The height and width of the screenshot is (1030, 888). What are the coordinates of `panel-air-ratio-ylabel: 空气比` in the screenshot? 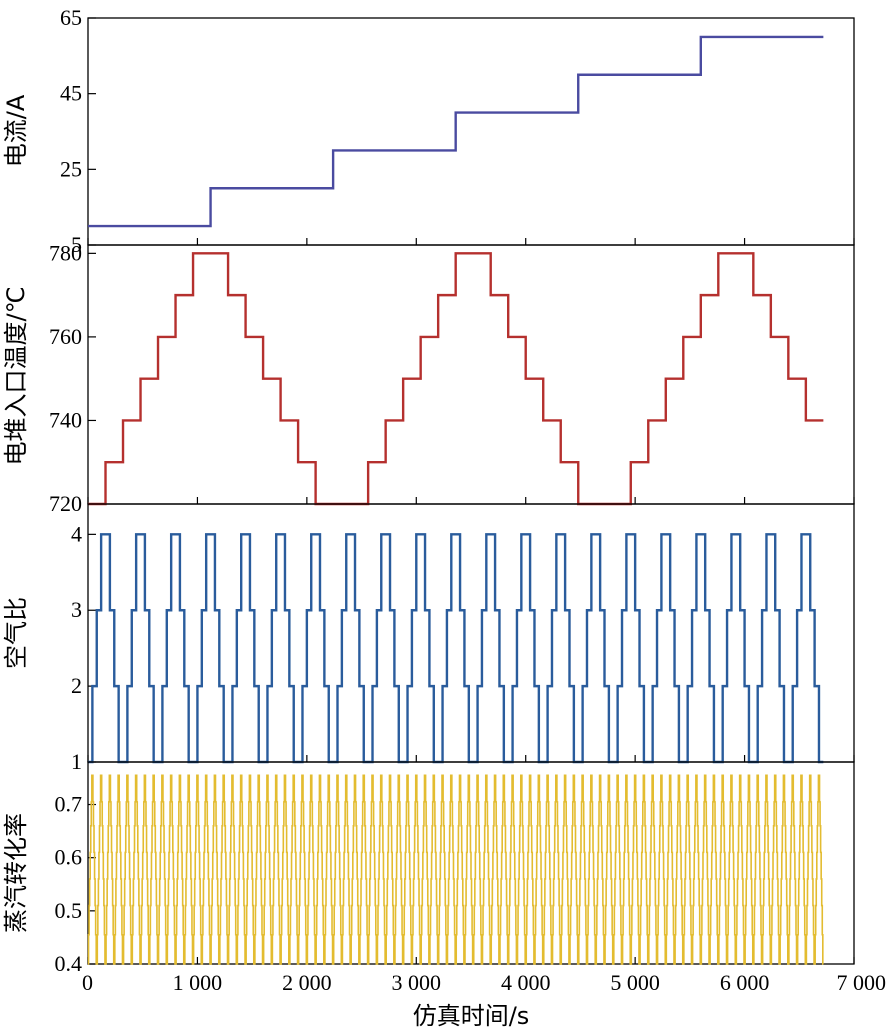 It's located at (16, 633).